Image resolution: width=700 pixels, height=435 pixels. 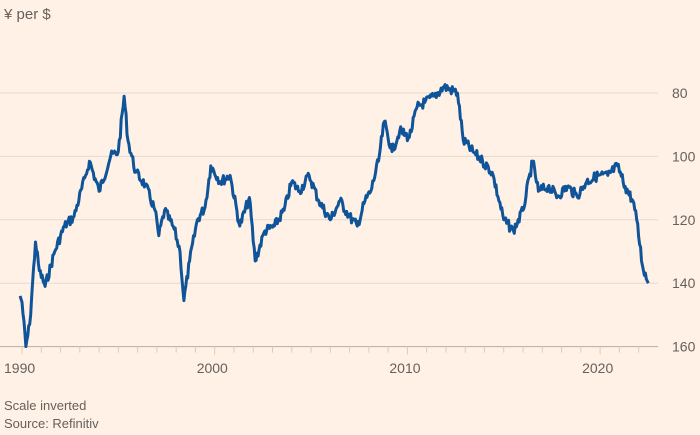 I want to click on x-tick-label: 2000, so click(x=212, y=368).